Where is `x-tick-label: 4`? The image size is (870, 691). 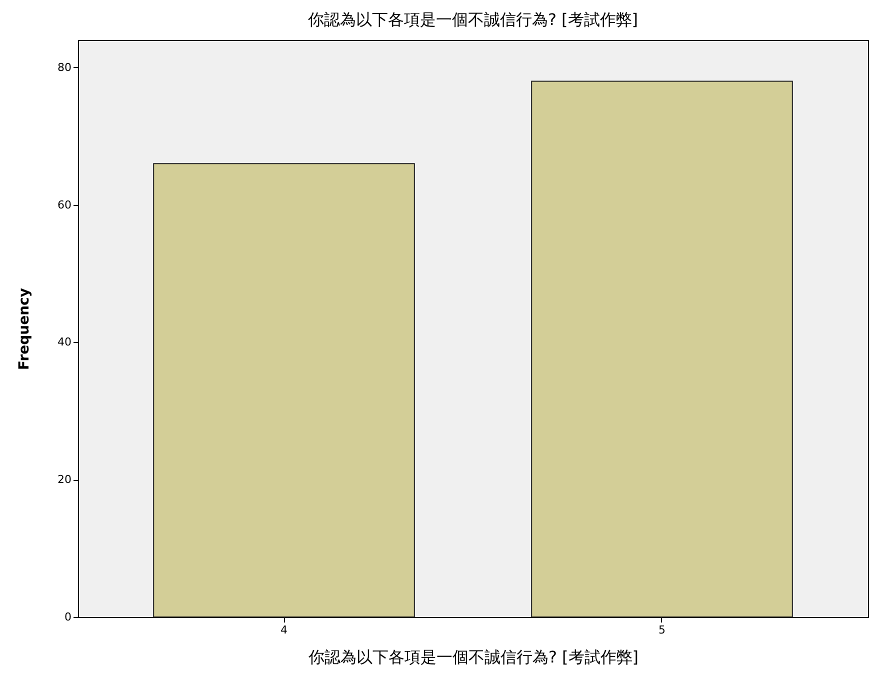
x-tick-label: 4 is located at coordinates (284, 630).